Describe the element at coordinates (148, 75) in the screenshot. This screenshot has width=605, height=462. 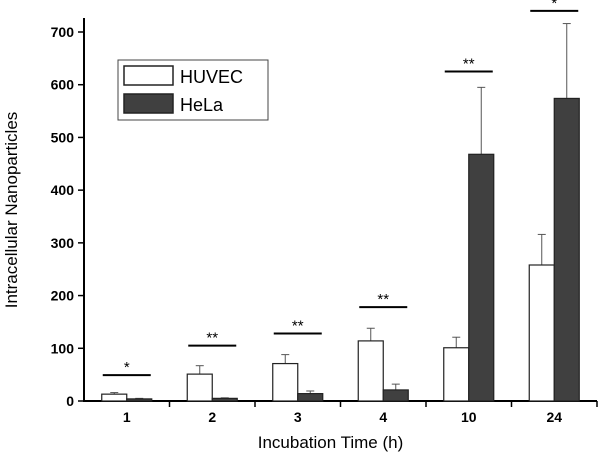
I see `legend-swatch-huvec` at that location.